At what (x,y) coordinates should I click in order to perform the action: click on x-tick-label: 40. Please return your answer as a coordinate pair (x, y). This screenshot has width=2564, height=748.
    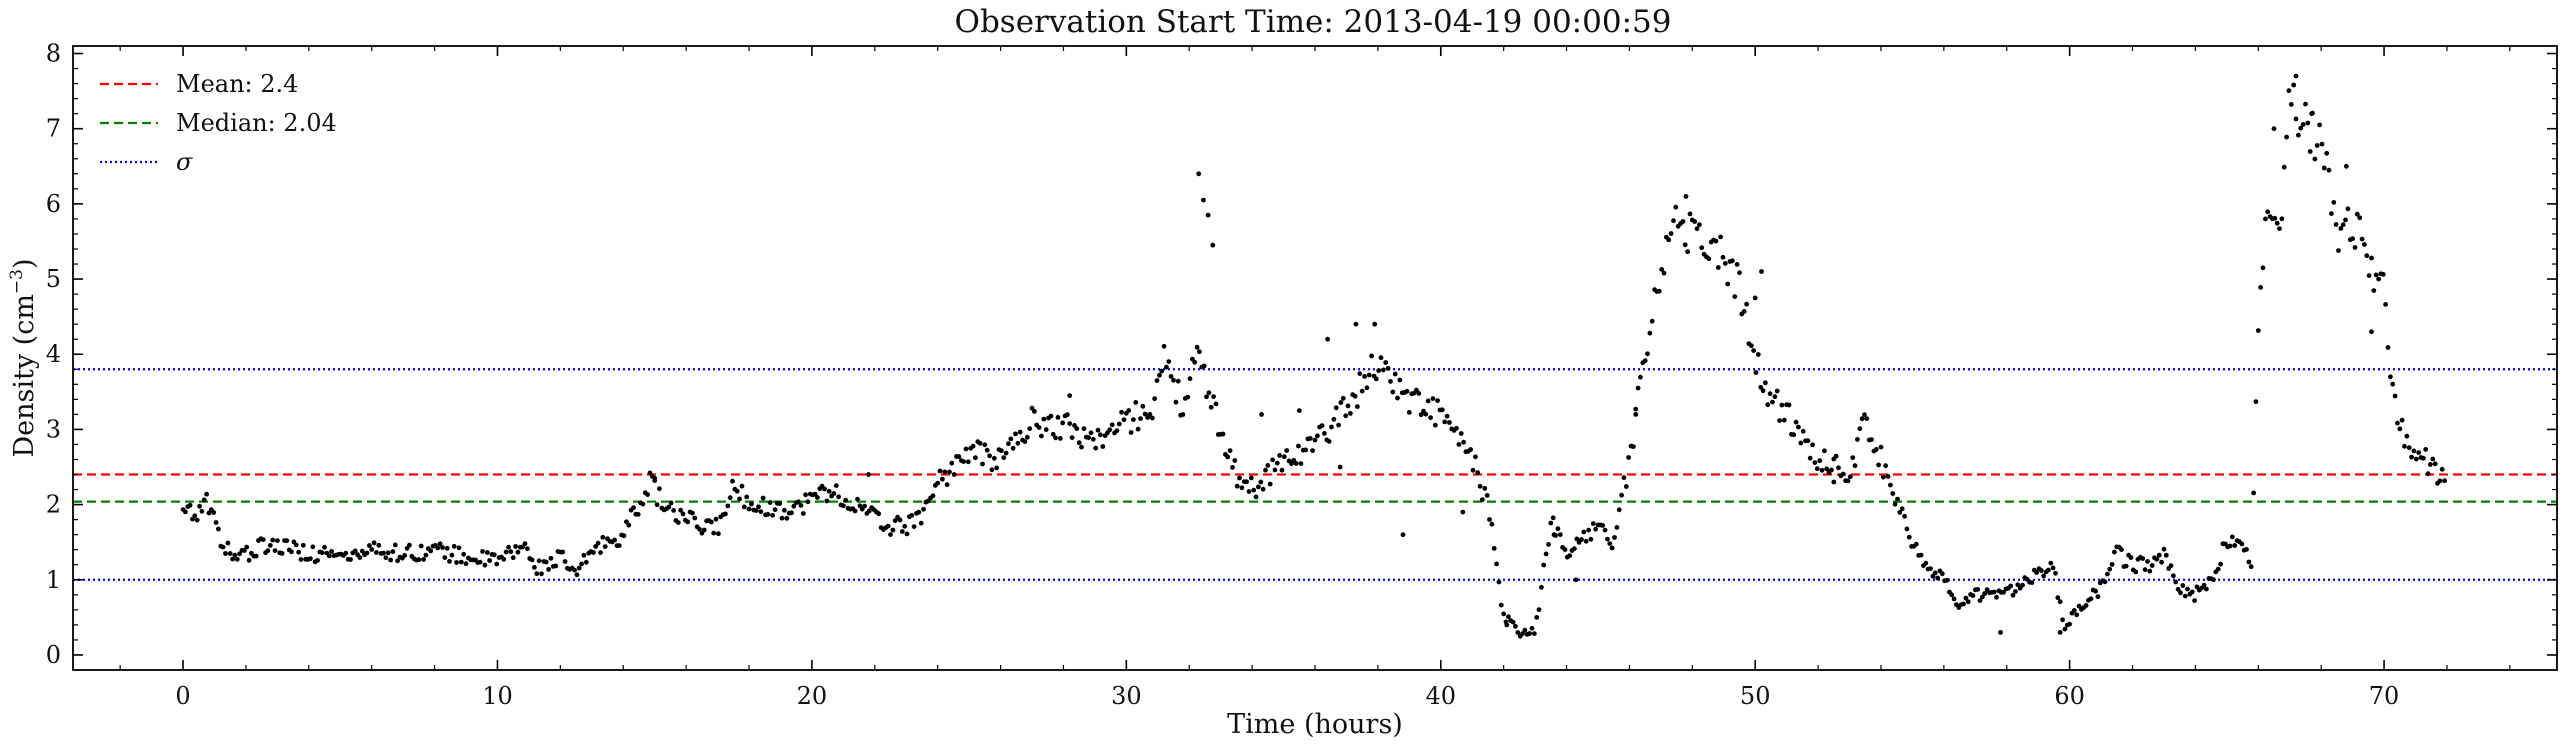
    Looking at the image, I should click on (1440, 696).